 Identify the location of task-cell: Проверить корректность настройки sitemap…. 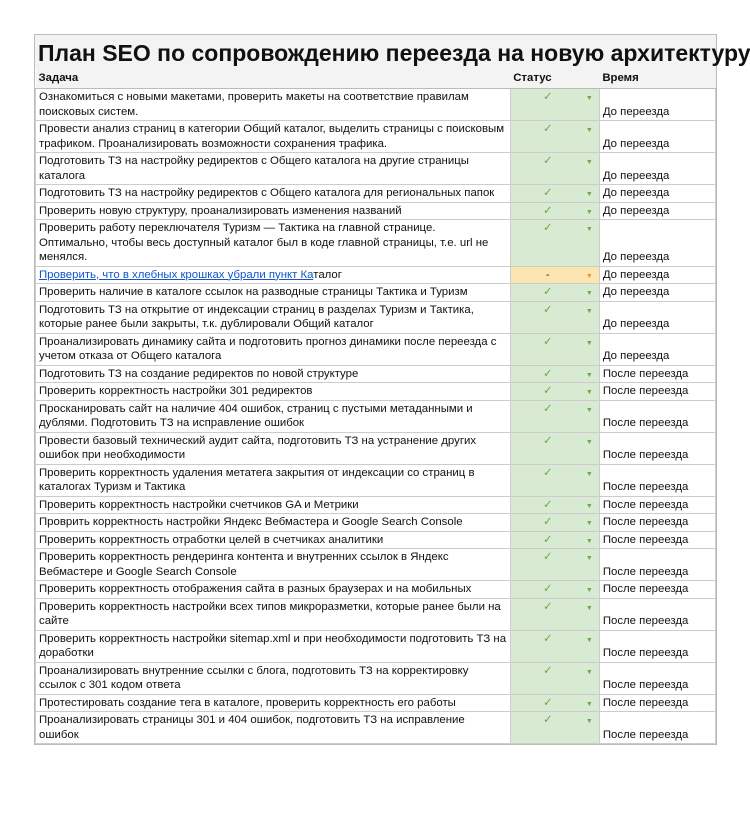
(273, 646).